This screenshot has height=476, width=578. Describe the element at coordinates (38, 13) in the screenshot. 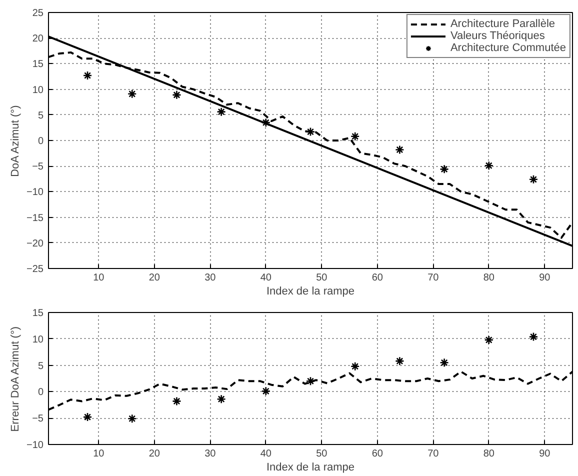

I see `y-tick-label: 25` at that location.